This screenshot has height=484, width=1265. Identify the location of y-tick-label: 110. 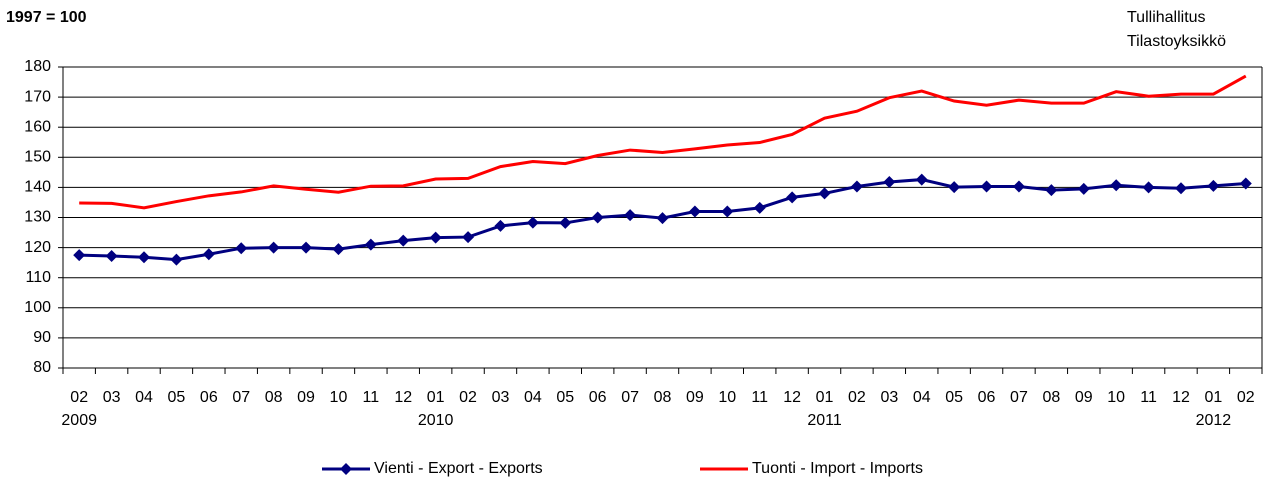
(38, 277).